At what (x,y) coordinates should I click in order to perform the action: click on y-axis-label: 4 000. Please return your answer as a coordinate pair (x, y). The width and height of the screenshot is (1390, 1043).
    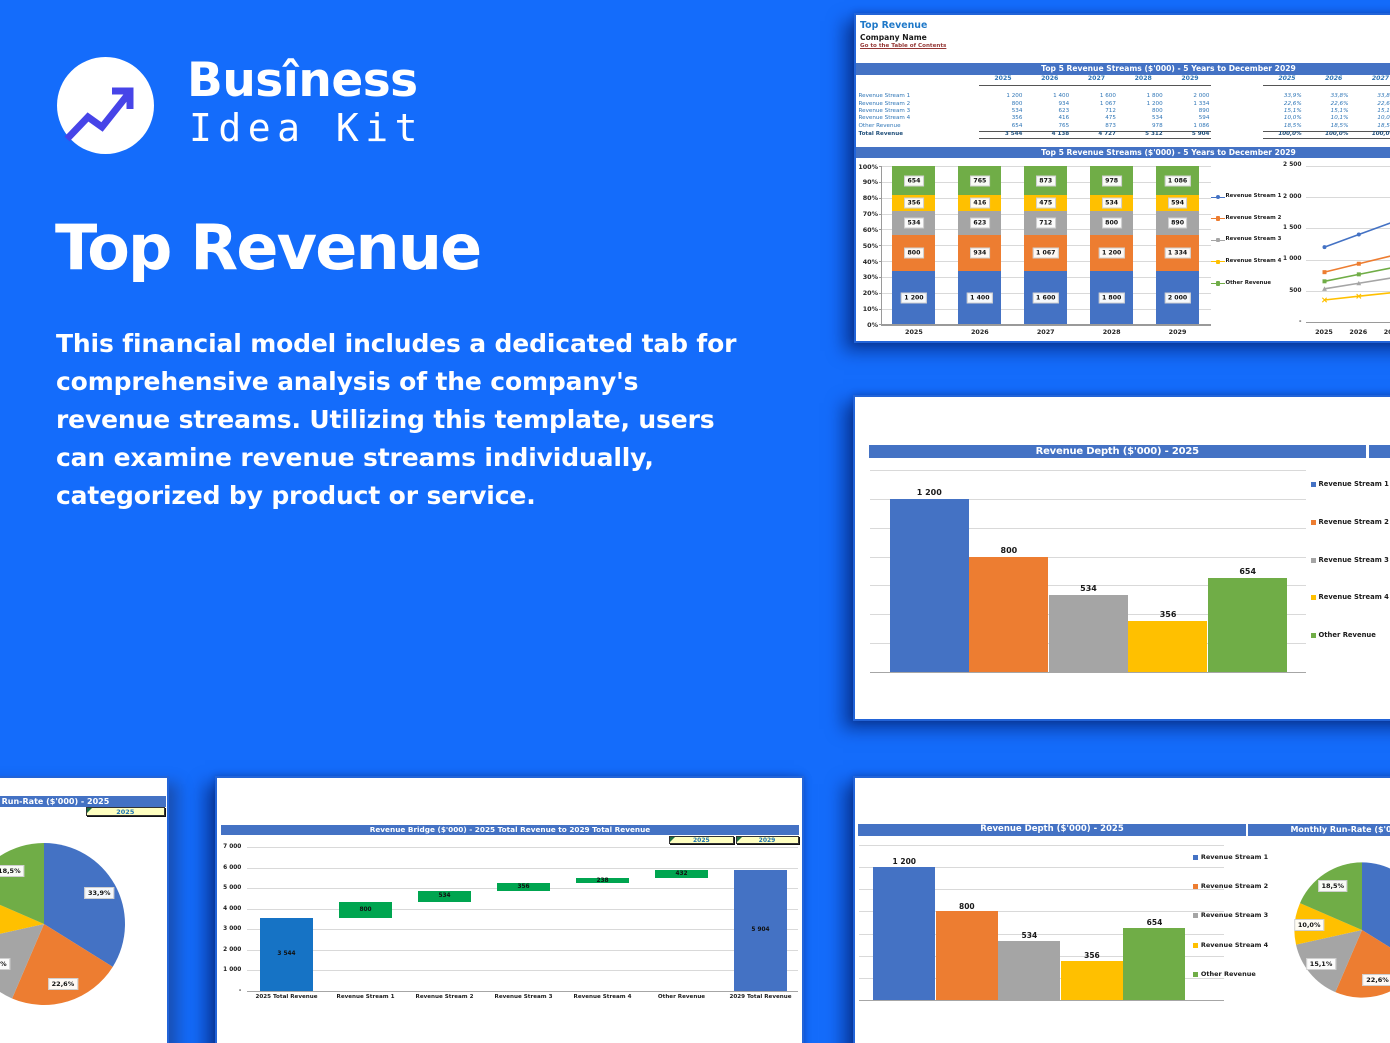
    Looking at the image, I should click on (232, 908).